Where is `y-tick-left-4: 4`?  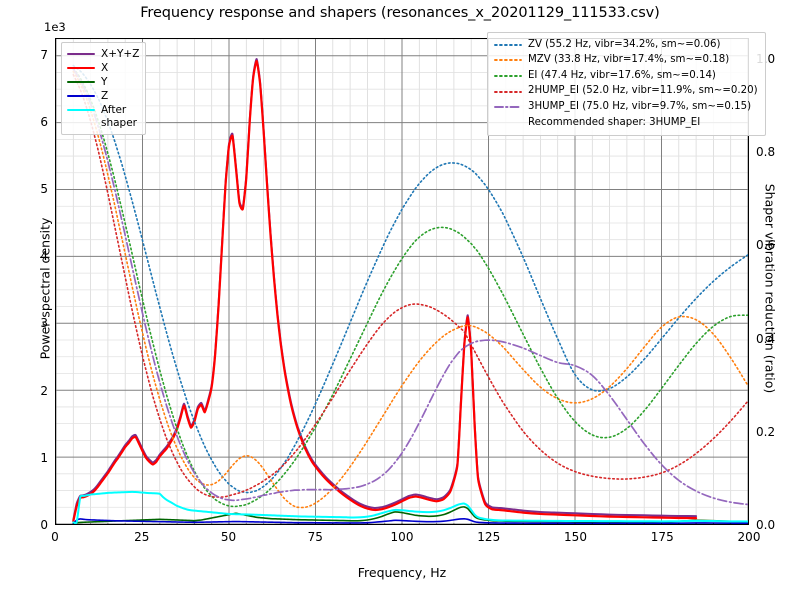
y-tick-left-4: 4 is located at coordinates (44, 256).